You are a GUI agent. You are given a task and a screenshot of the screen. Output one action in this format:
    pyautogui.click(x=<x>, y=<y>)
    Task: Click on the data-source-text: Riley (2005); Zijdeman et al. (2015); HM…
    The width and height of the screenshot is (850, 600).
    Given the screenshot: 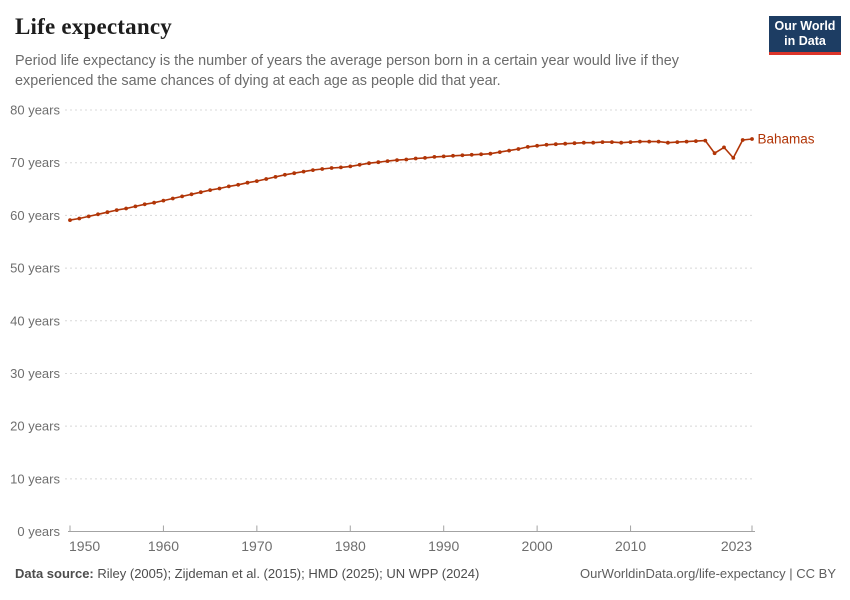 What is the action you would take?
    pyautogui.click(x=286, y=573)
    